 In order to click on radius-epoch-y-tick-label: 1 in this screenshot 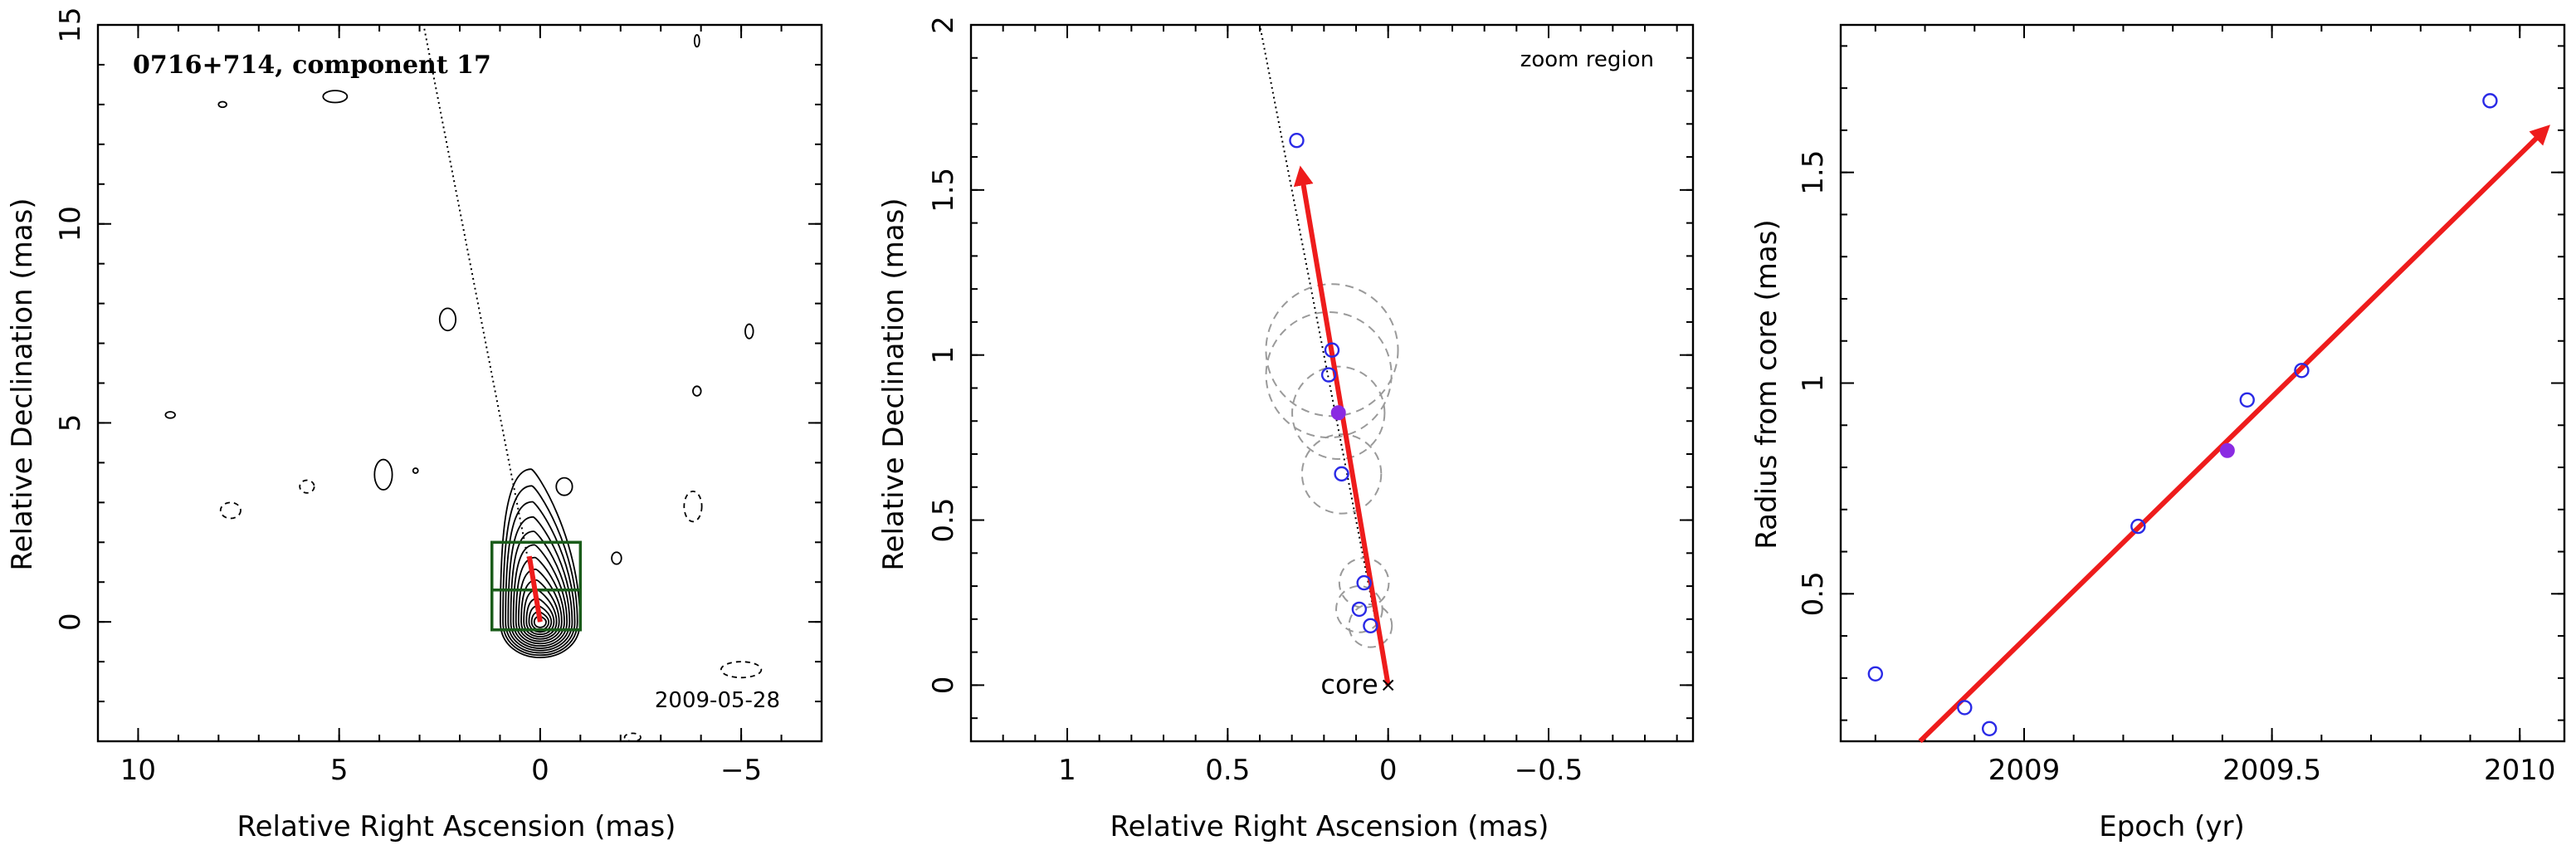, I will do `click(1813, 383)`.